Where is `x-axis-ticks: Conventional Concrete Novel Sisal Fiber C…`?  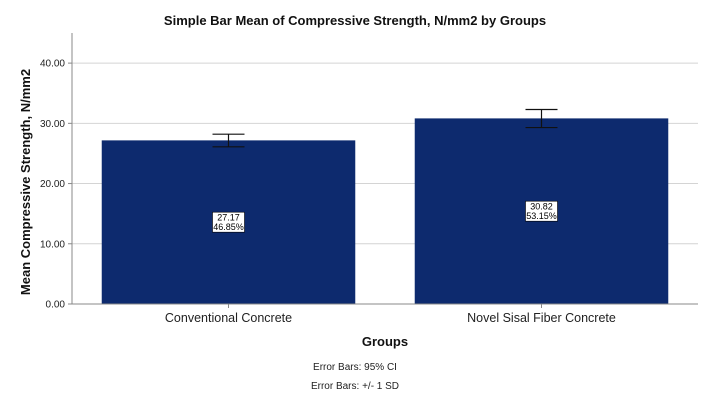 x-axis-ticks: Conventional Concrete Novel Sisal Fiber C… is located at coordinates (390, 314).